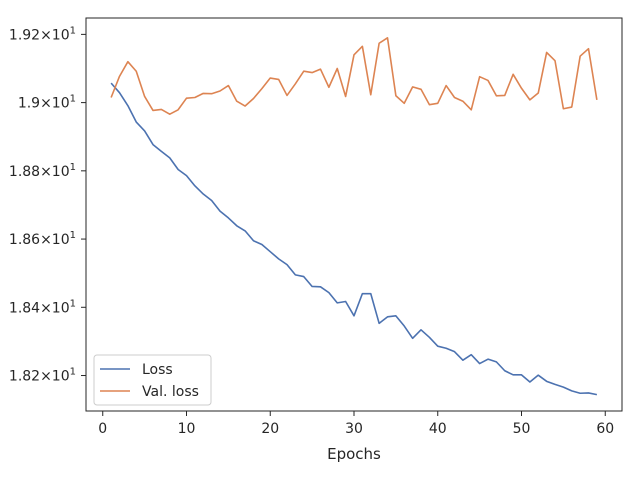  What do you see at coordinates (354, 75) in the screenshot?
I see `series-line-val-loss` at bounding box center [354, 75].